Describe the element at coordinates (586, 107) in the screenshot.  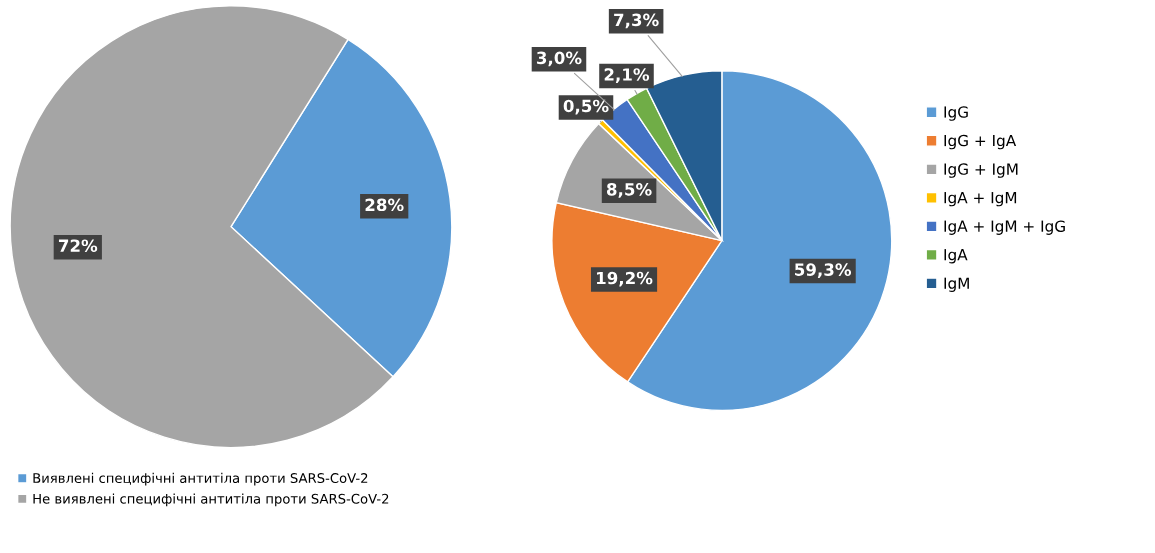
I see `data-label: 0,5%` at that location.